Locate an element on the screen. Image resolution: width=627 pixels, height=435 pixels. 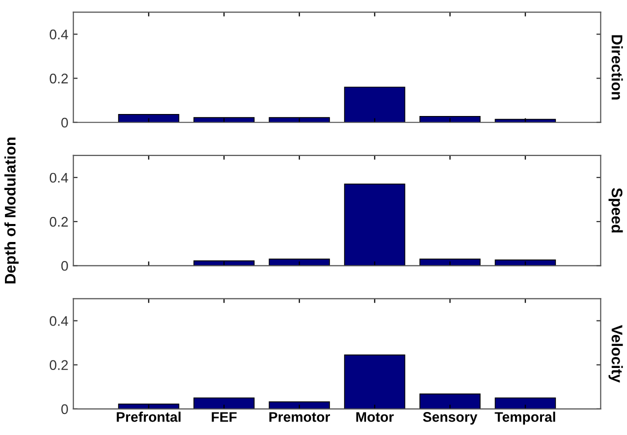
x-tick-label: Motor is located at coordinates (375, 417).